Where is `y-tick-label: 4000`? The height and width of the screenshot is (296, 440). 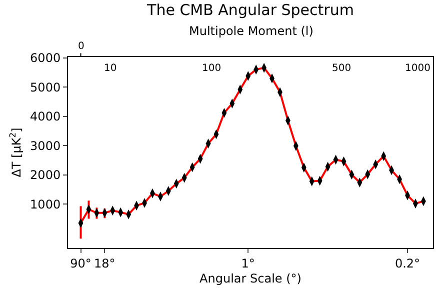
y-tick-label: 4000 is located at coordinates (45, 117).